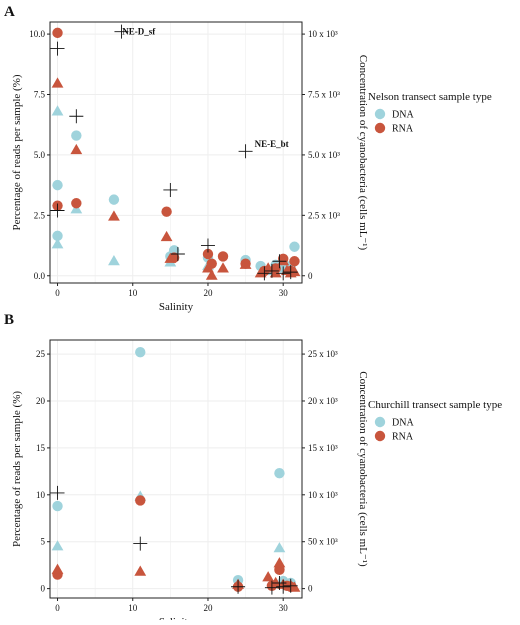 The width and height of the screenshot is (520, 625). Describe the element at coordinates (41, 448) in the screenshot. I see `y-tick-label: 15` at that location.